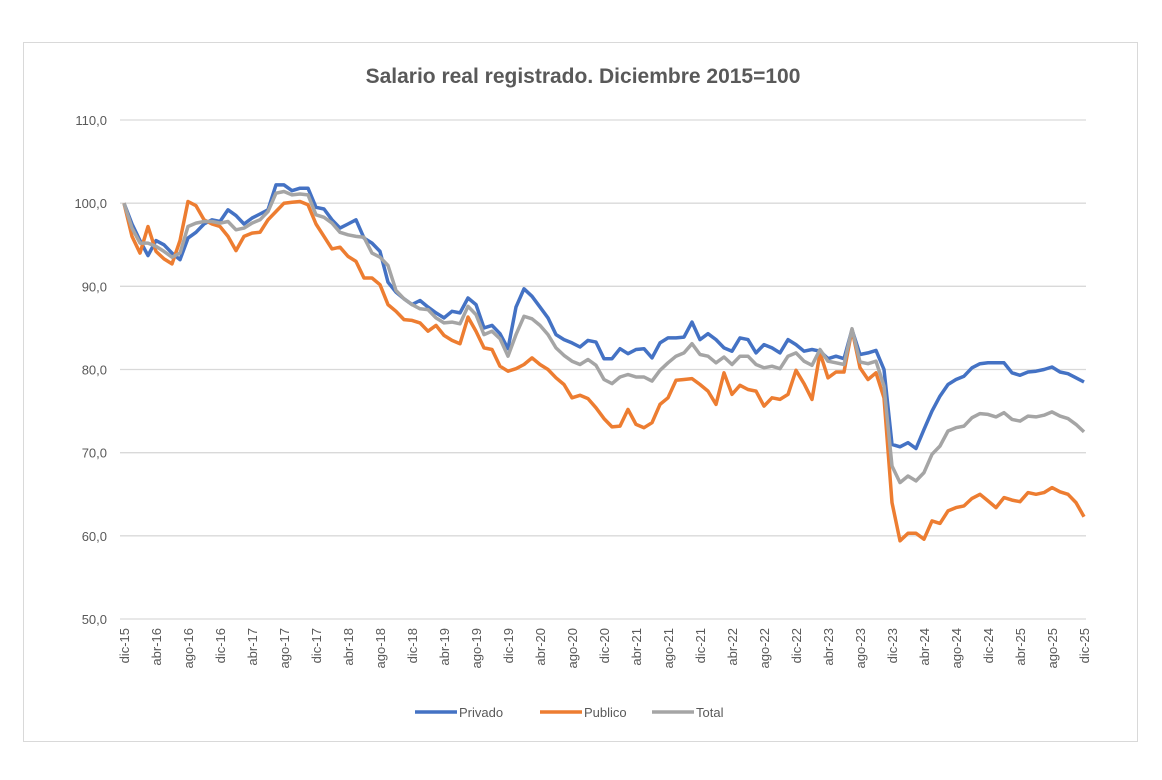 The image size is (1162, 780). What do you see at coordinates (796, 645) in the screenshot?
I see `x-tick-label: dic-22` at bounding box center [796, 645].